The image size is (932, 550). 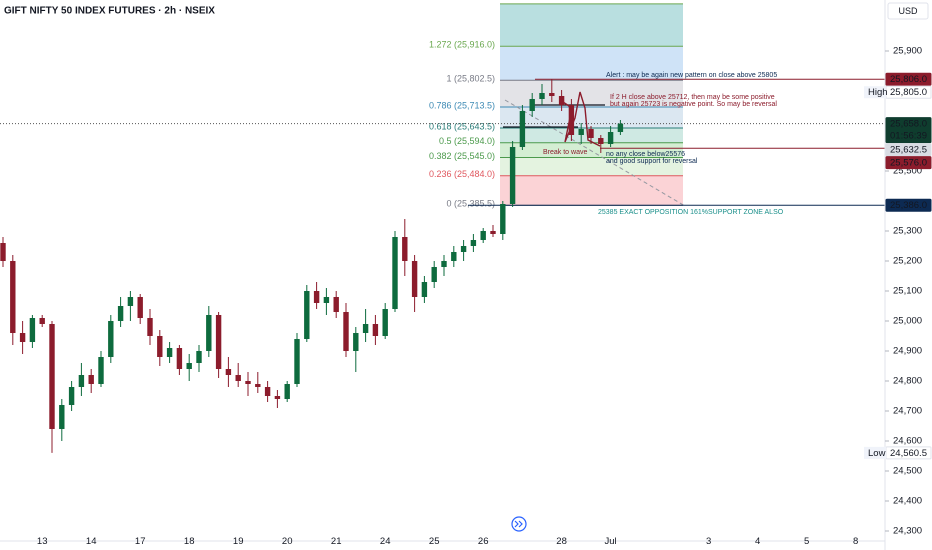 I want to click on y-tick-label: 25,900, so click(x=907, y=51).